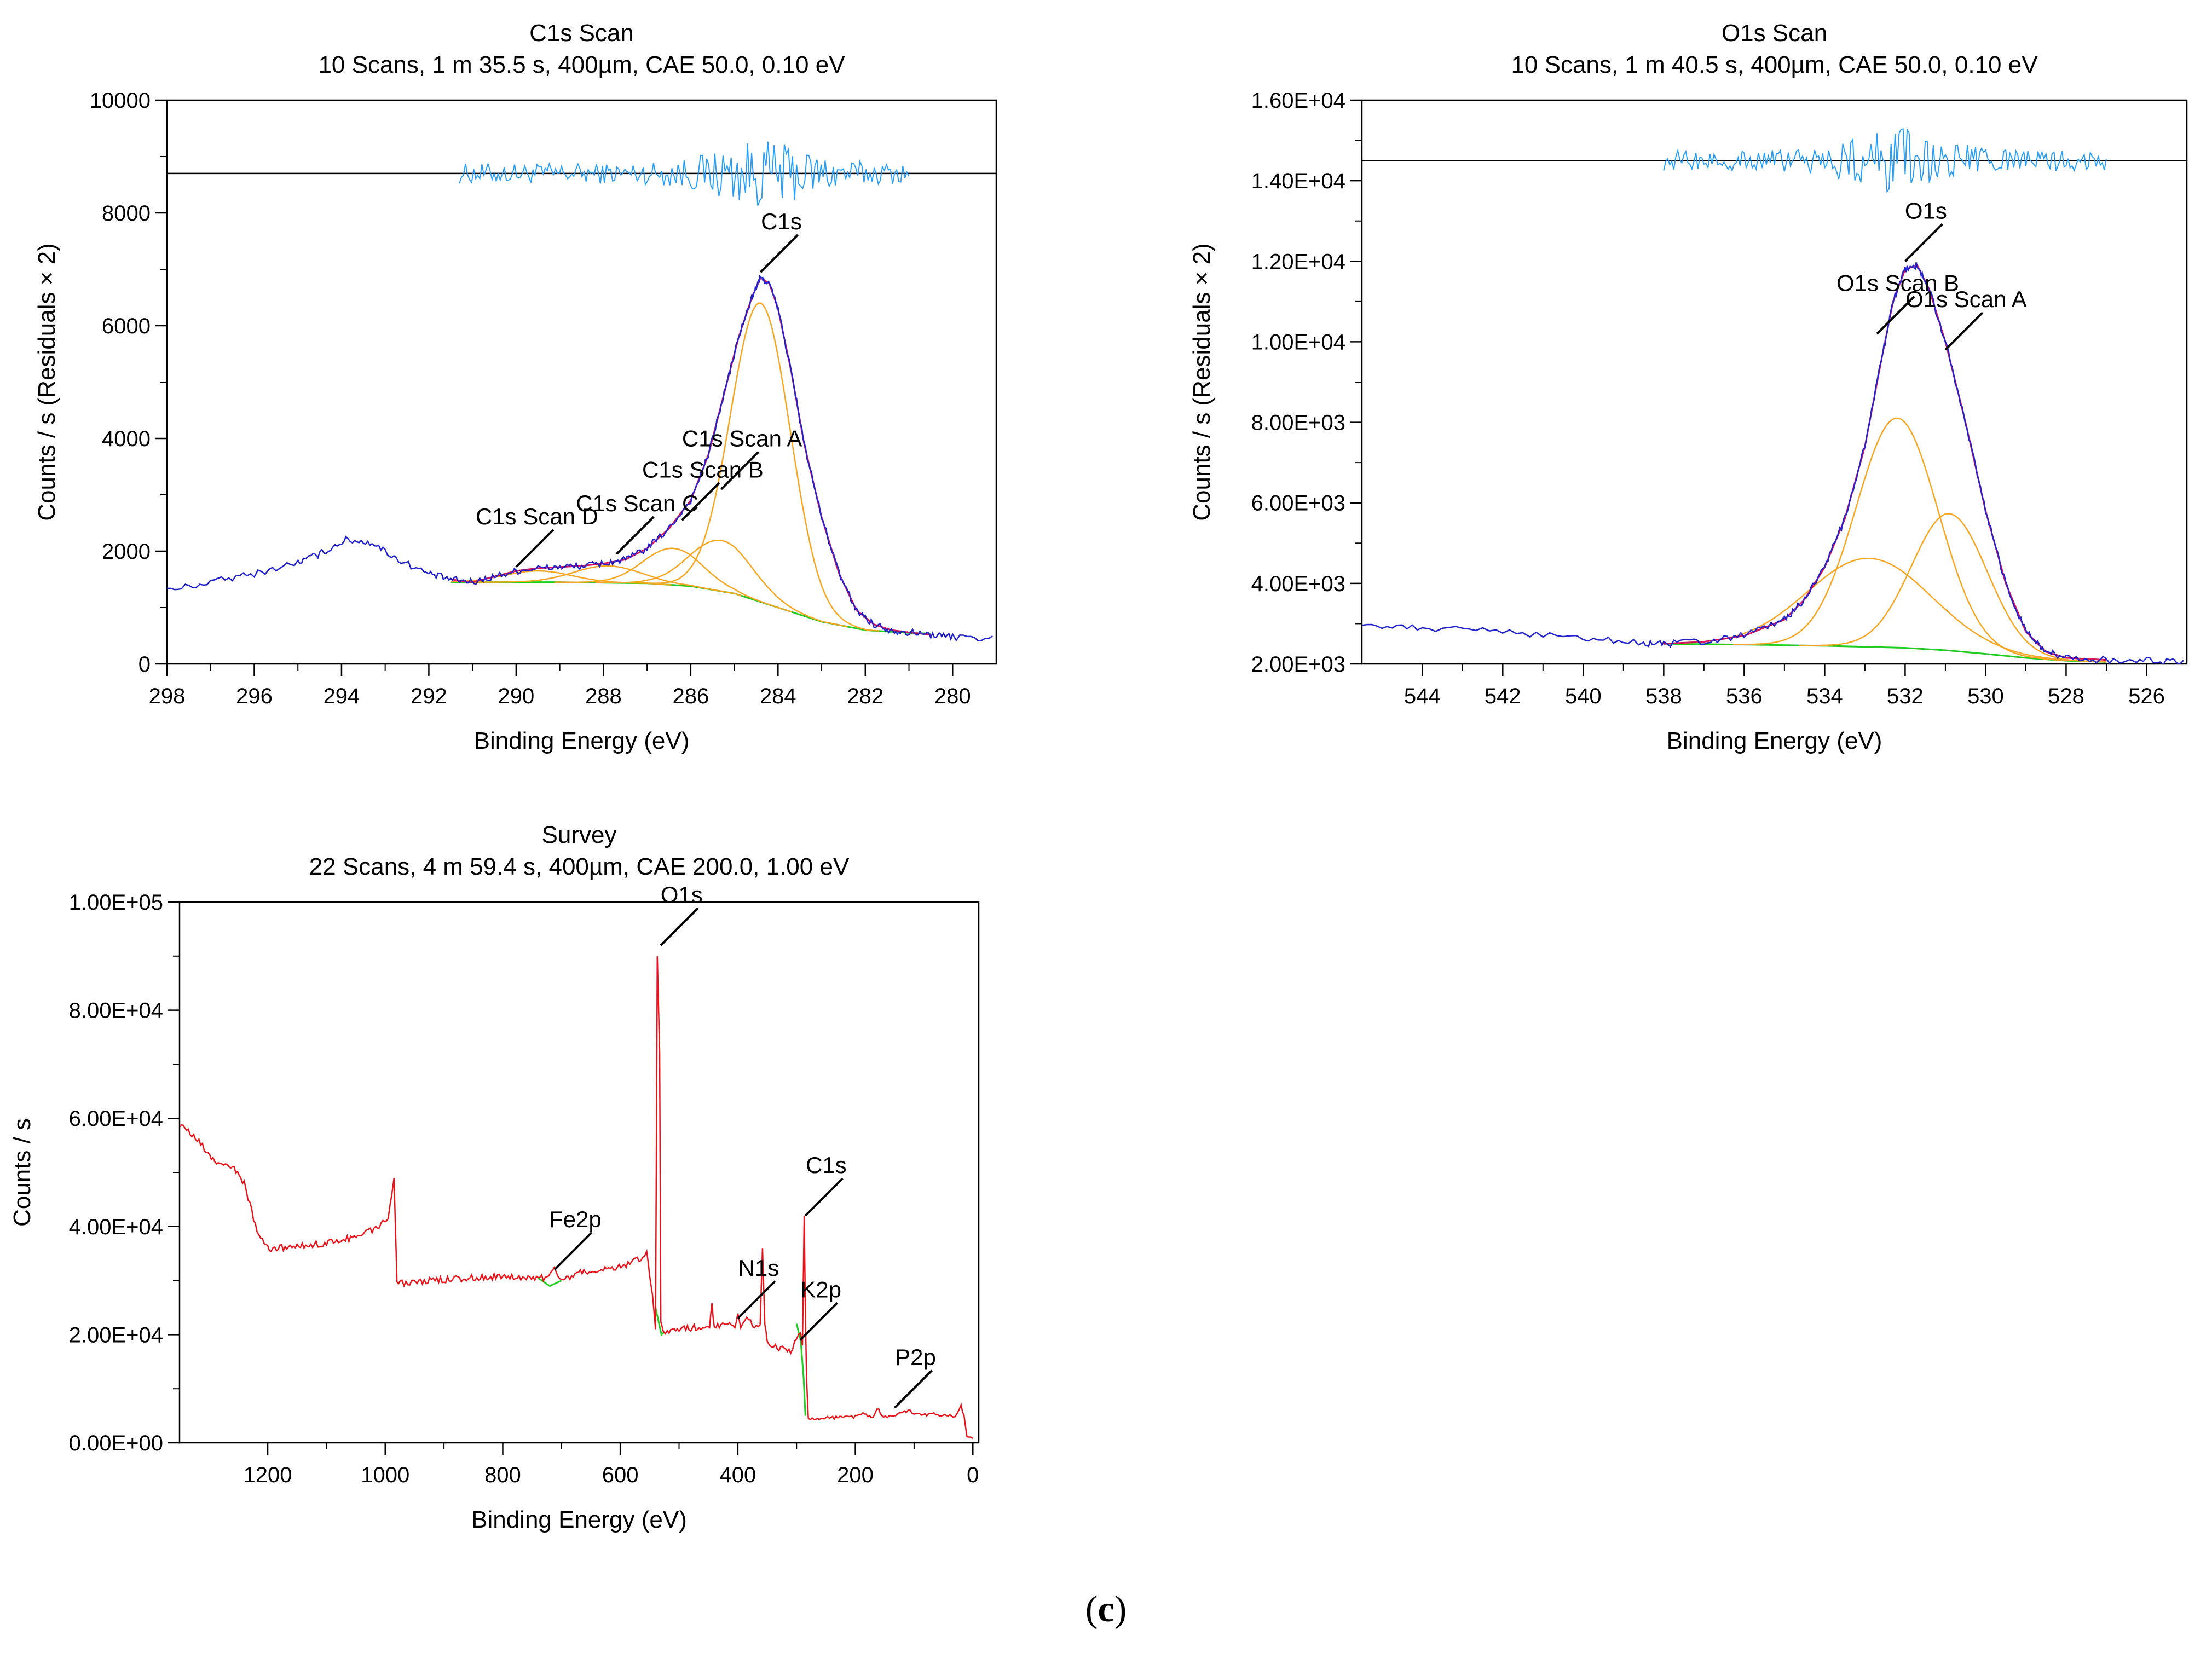  What do you see at coordinates (759, 1268) in the screenshot?
I see `peak-label: N1s` at bounding box center [759, 1268].